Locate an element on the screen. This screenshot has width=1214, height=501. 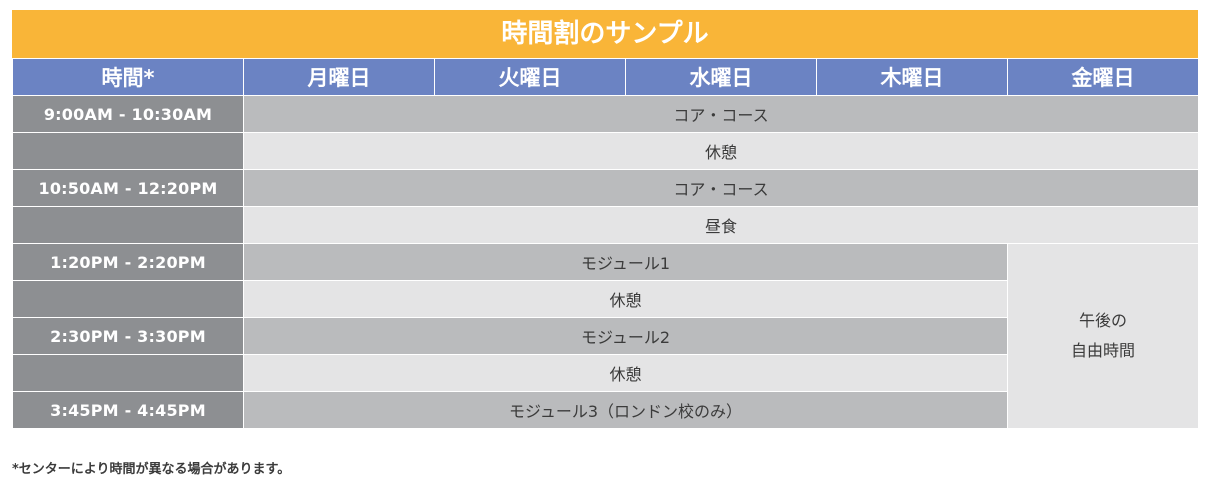
time-cell: 9:00AM - 10:30AM is located at coordinates (128, 114).